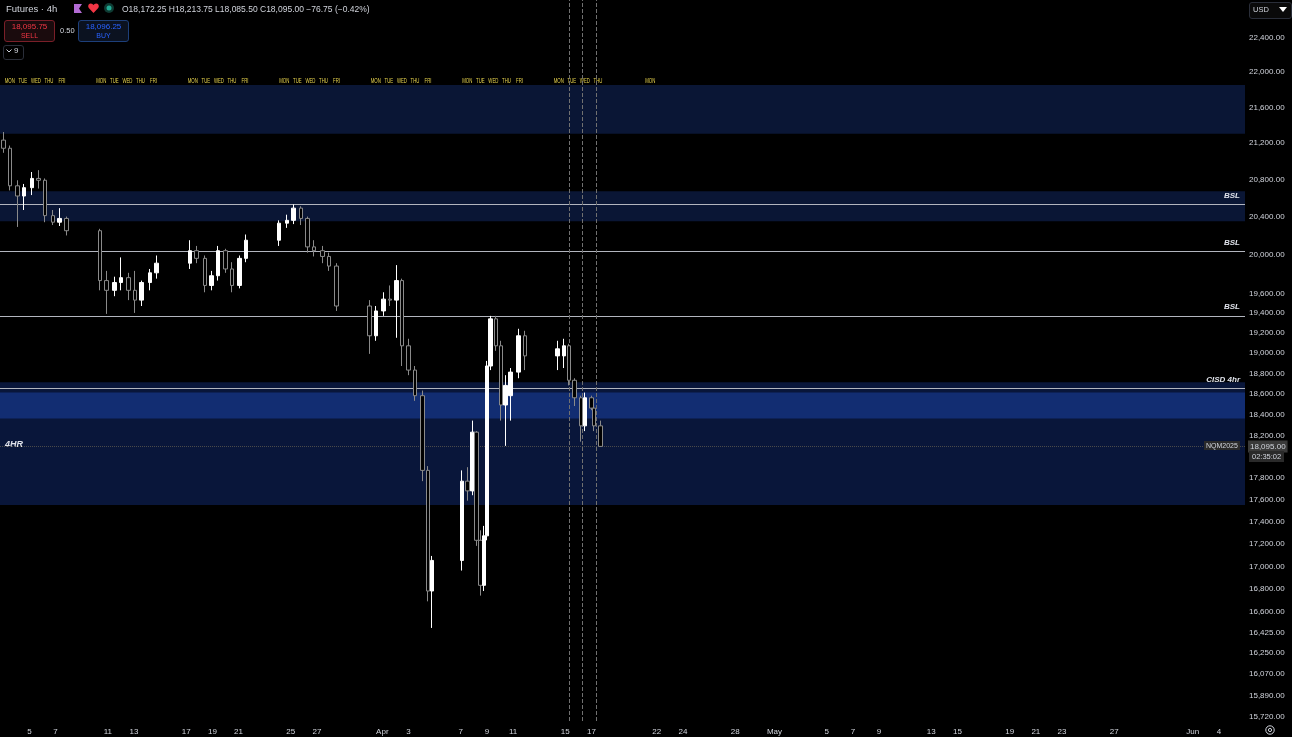  What do you see at coordinates (1267, 653) in the screenshot?
I see `y-tick-label: 16,250.00` at bounding box center [1267, 653].